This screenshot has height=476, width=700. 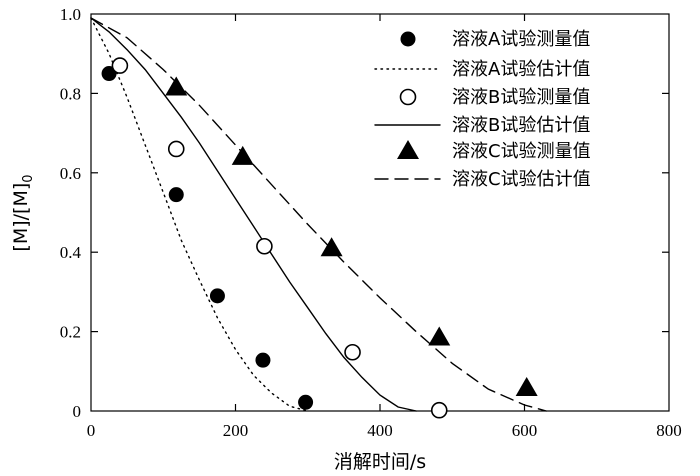 I want to click on y-tick-label: 0, so click(x=77, y=411).